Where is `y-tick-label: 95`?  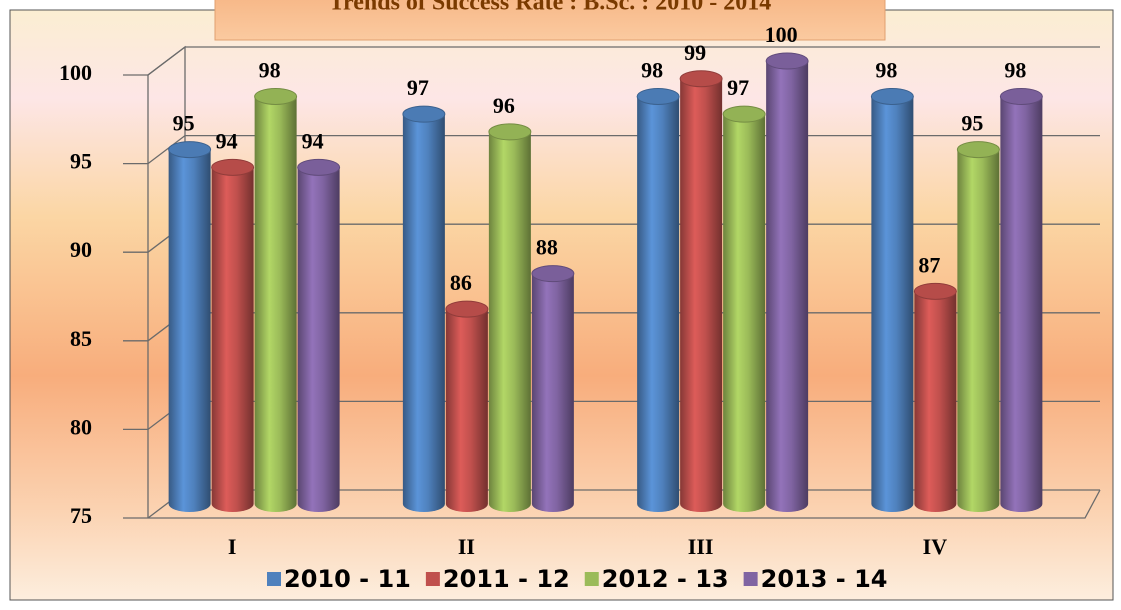
y-tick-label: 95 is located at coordinates (81, 161).